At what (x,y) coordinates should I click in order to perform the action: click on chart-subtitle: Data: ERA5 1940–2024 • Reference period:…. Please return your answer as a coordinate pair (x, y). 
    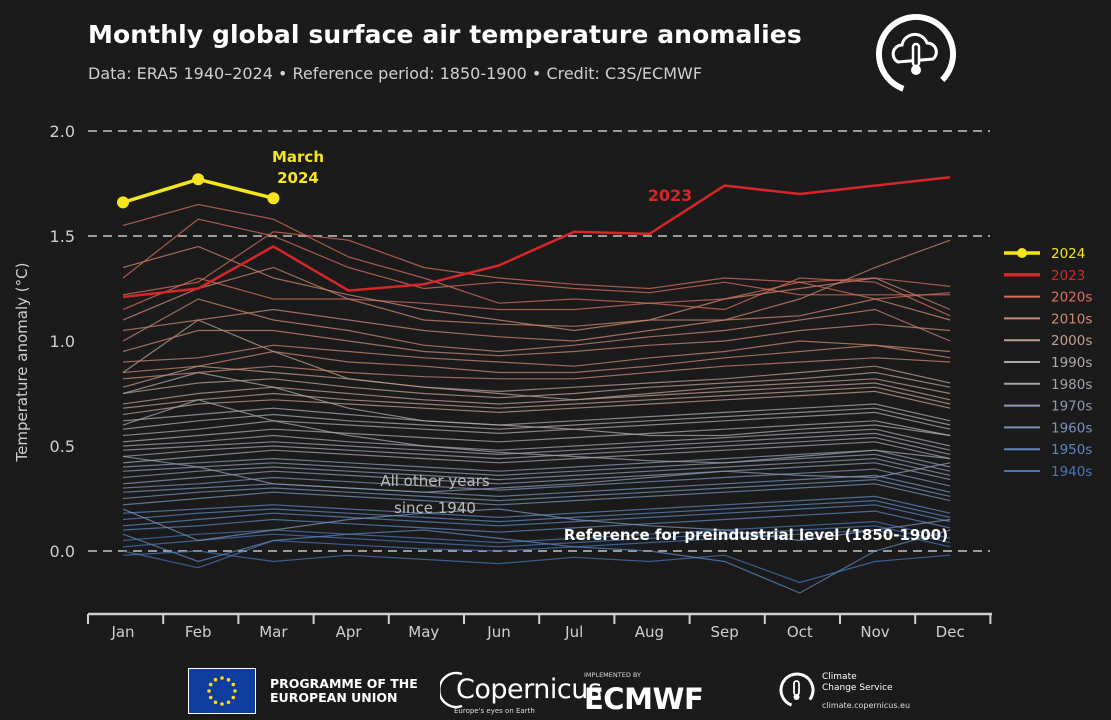
    Looking at the image, I should click on (395, 73).